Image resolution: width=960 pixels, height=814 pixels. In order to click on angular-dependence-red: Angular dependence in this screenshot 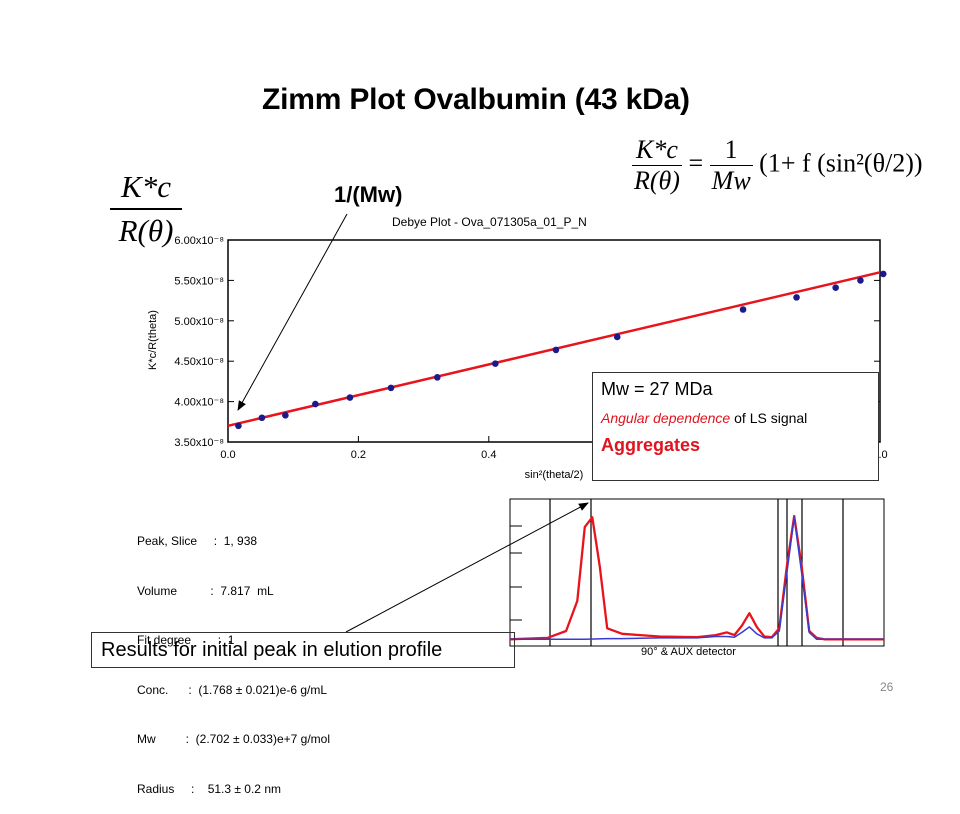, I will do `click(666, 418)`.